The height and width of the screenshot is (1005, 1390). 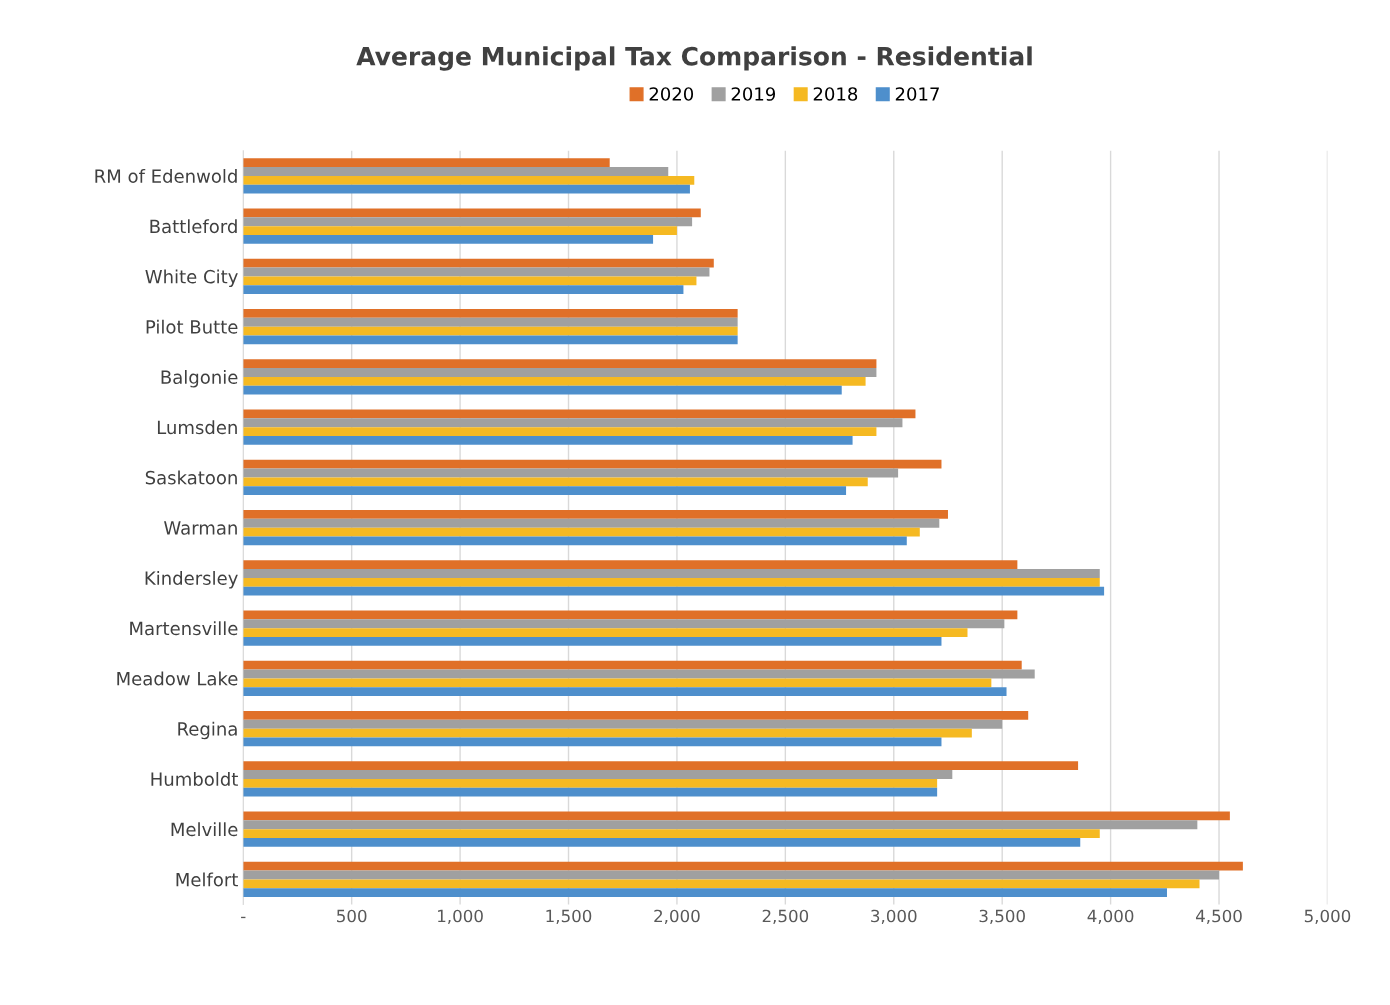 What do you see at coordinates (191, 580) in the screenshot?
I see `y-tick-label: Kindersley` at bounding box center [191, 580].